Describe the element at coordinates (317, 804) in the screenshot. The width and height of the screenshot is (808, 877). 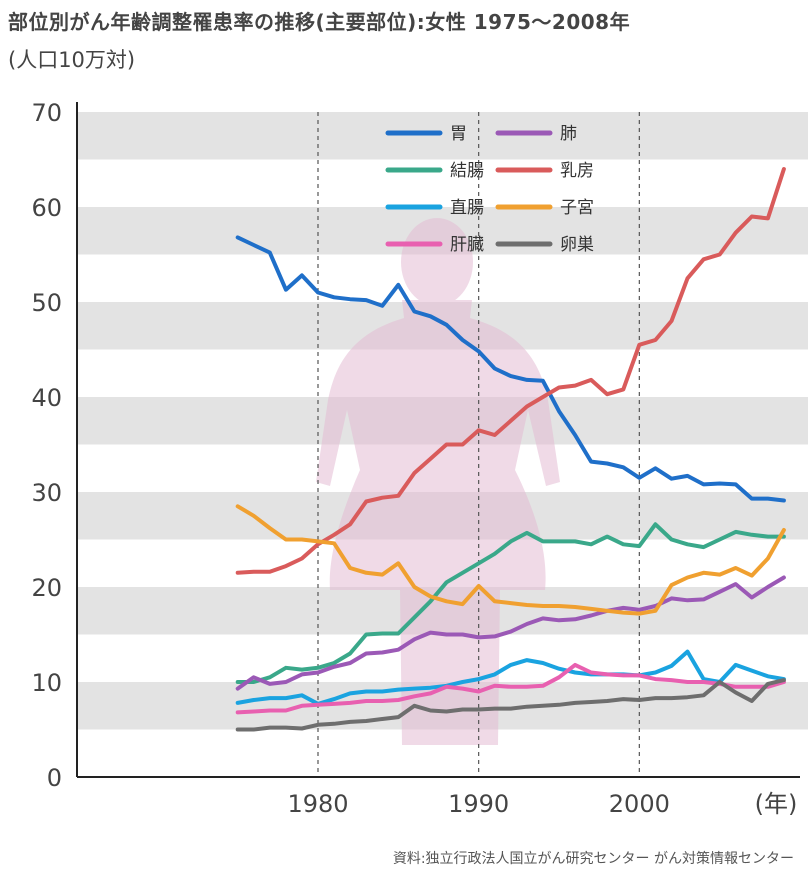
I see `x-tick-label: 1980` at that location.